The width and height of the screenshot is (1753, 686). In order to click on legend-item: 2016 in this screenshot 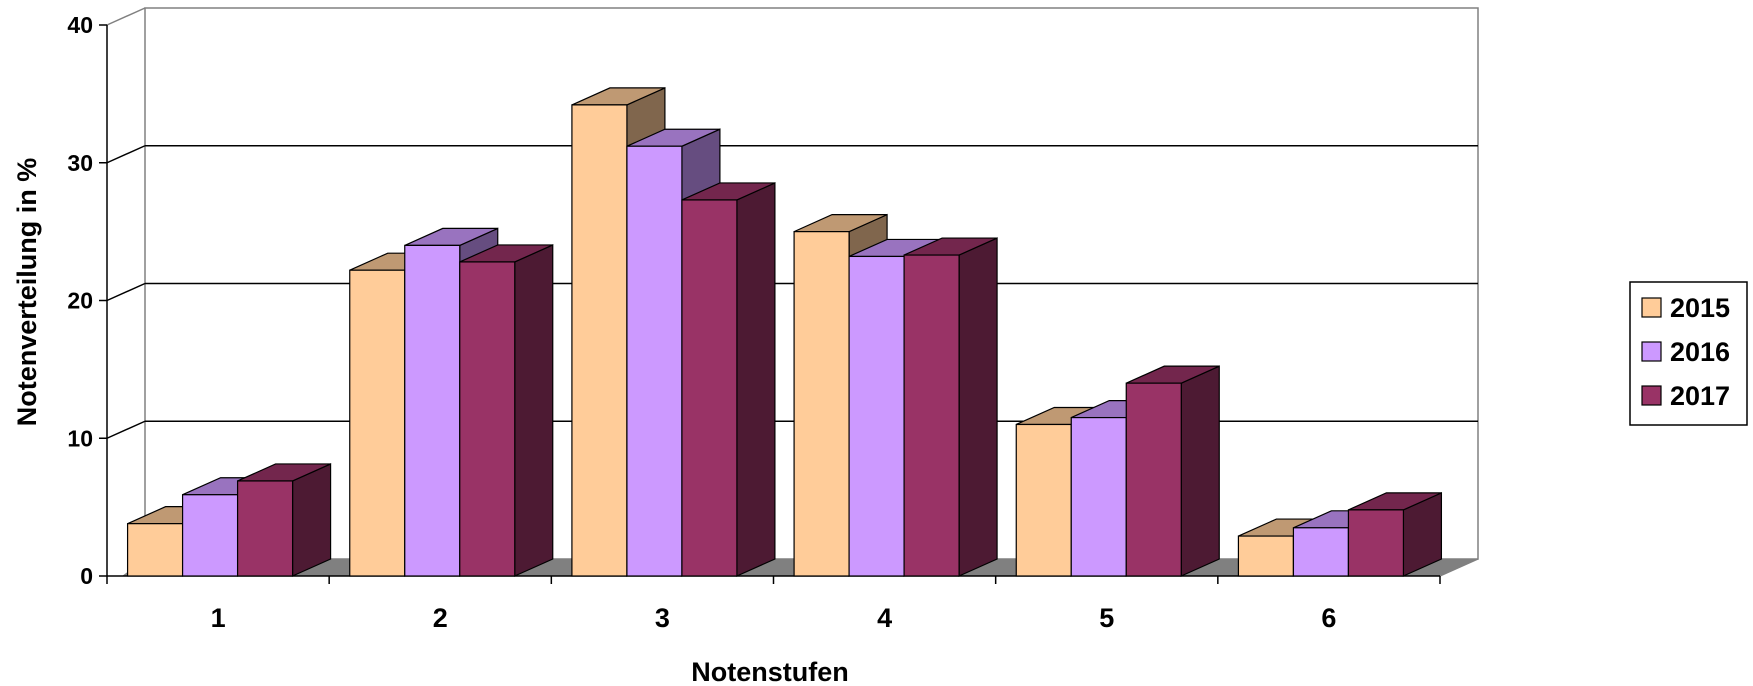, I will do `click(1685, 352)`.